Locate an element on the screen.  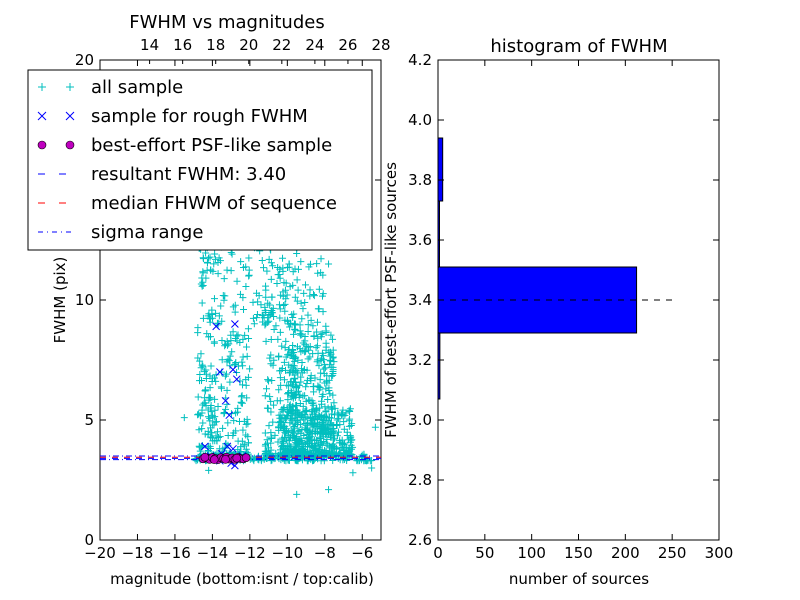
x-tick-label: 100 is located at coordinates (531, 553).